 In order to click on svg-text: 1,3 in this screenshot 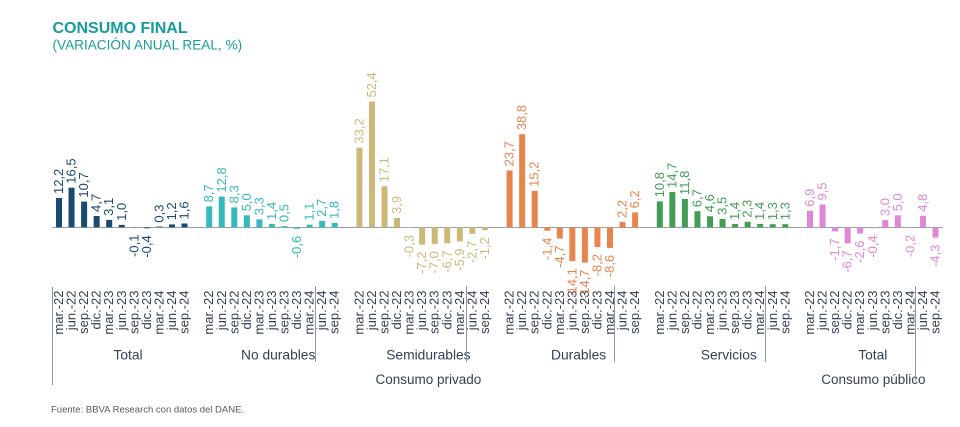, I will do `click(784, 211)`.